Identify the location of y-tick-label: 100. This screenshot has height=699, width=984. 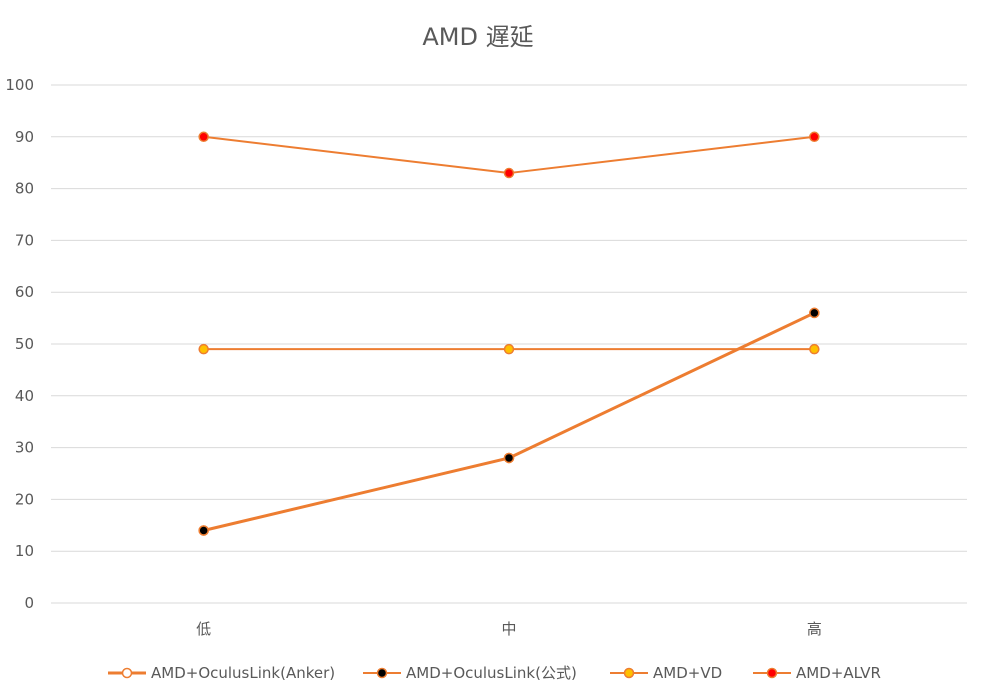
(19, 85).